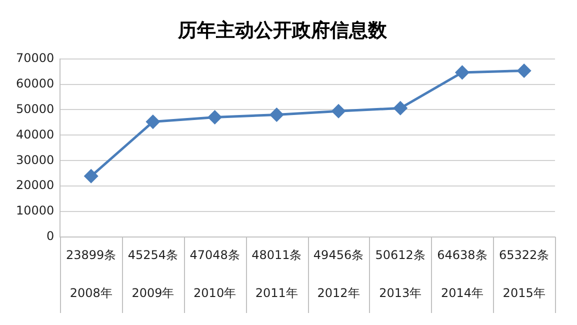 This screenshot has height=325, width=577. What do you see at coordinates (91, 293) in the screenshot?
I see `x-tick-label: 2008年` at bounding box center [91, 293].